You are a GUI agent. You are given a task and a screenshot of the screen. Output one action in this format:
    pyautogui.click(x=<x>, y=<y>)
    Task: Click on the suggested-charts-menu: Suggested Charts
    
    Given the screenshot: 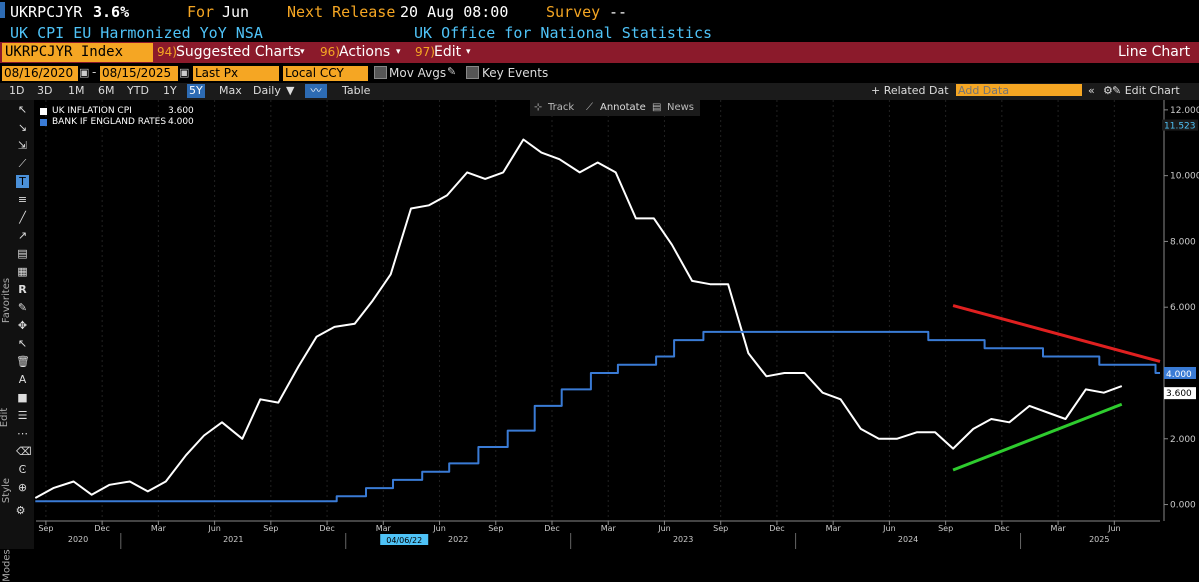 What is the action you would take?
    pyautogui.click(x=238, y=52)
    